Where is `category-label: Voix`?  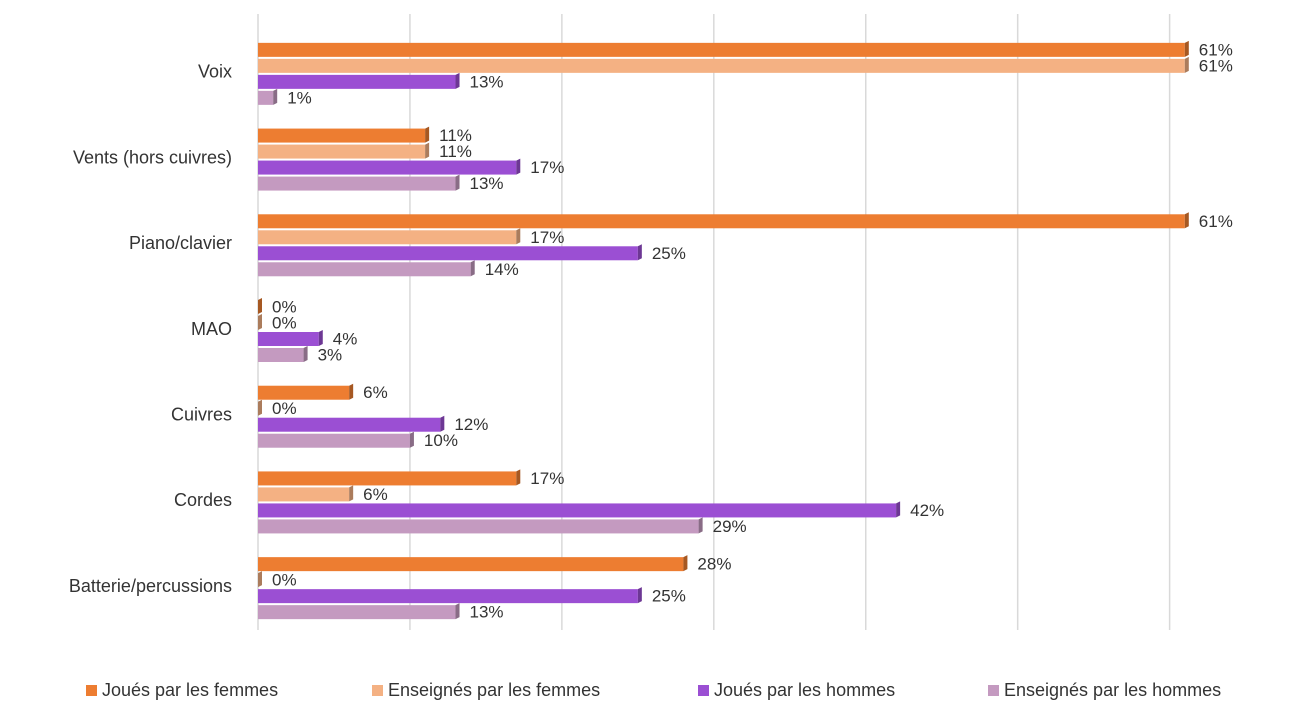 category-label: Voix is located at coordinates (215, 72).